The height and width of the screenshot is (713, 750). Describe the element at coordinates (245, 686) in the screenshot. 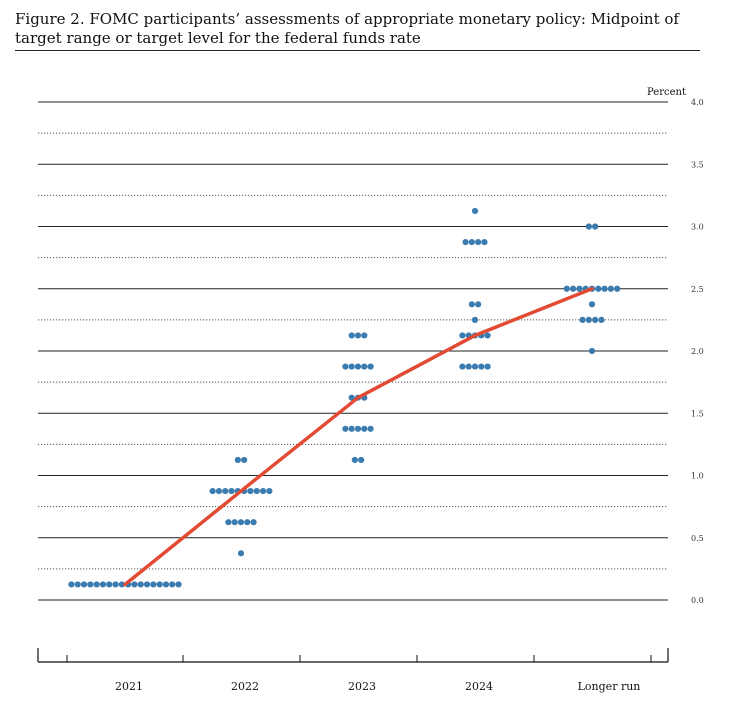

I see `x-category-label: 2022` at that location.